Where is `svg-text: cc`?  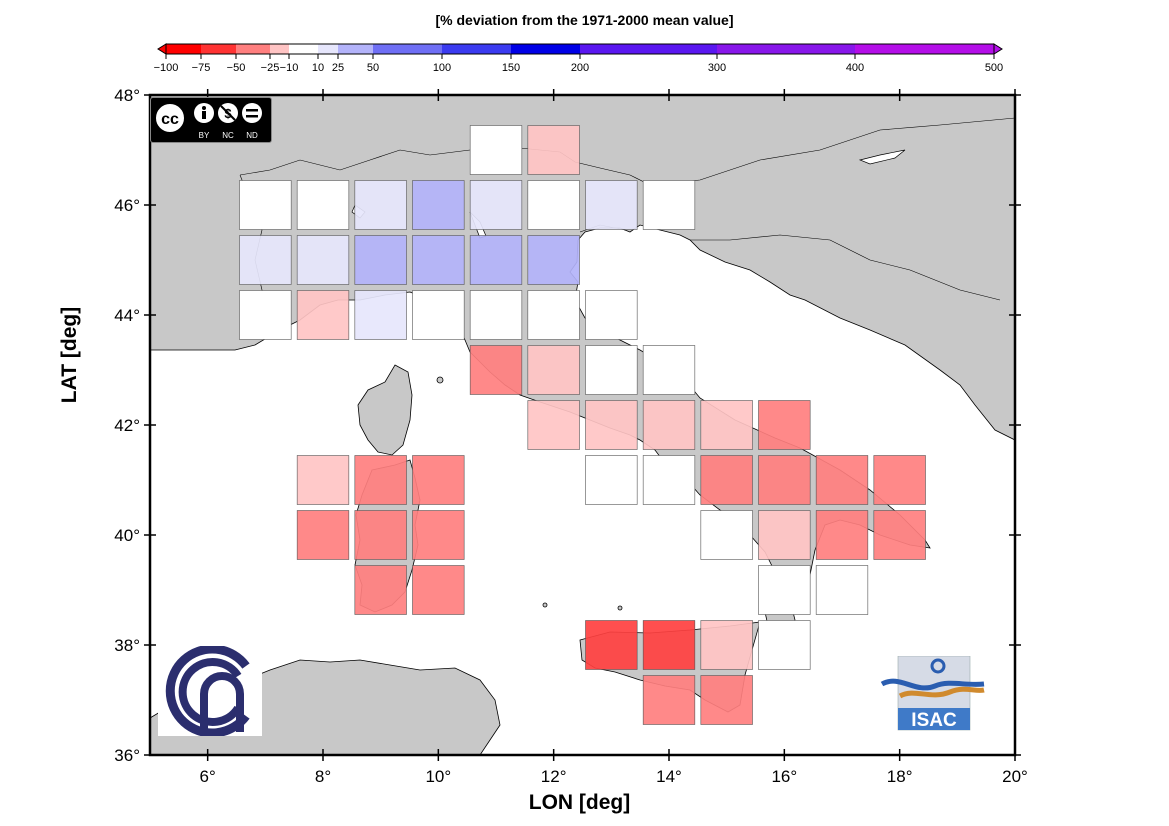 svg-text: cc is located at coordinates (170, 119).